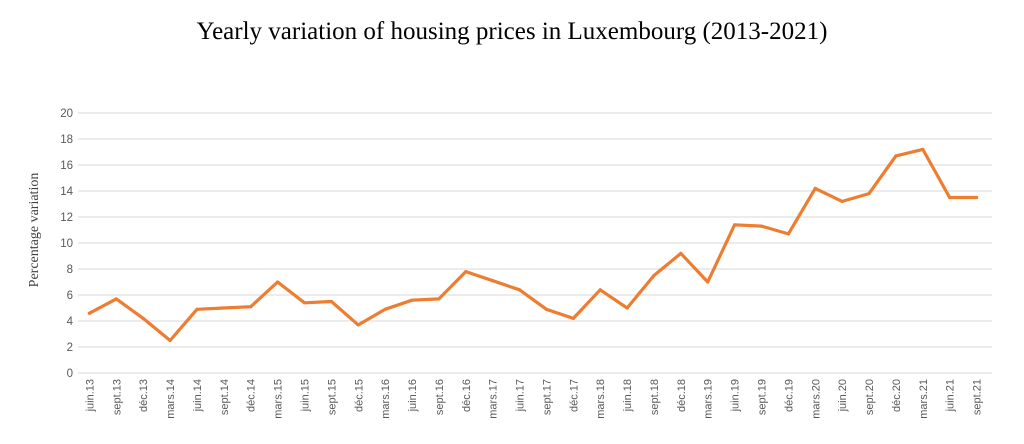 Image resolution: width=1024 pixels, height=444 pixels. I want to click on x-tick-label: juin.15, so click(306, 395).